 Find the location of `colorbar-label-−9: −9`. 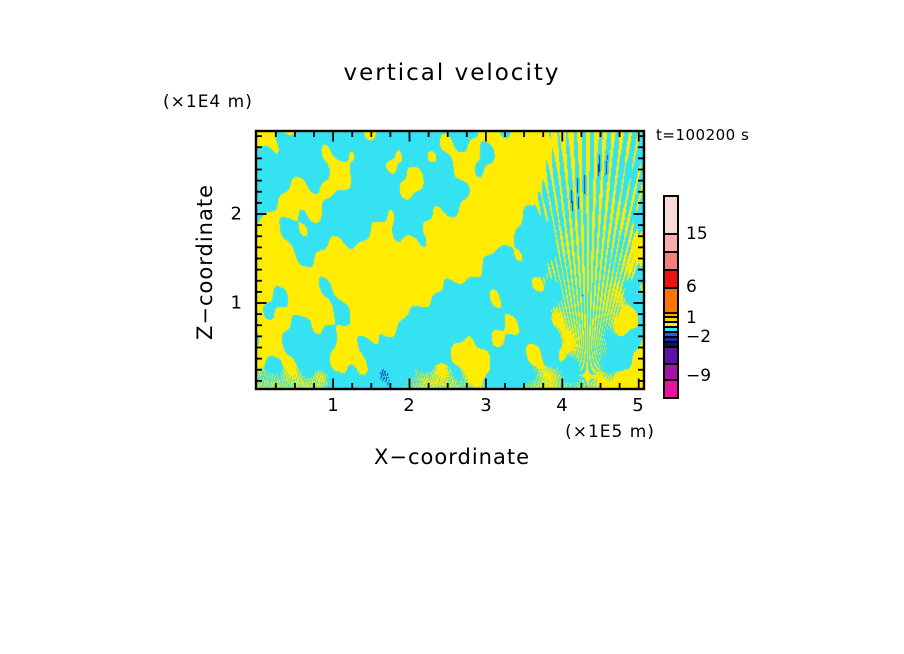

colorbar-label-−9: −9 is located at coordinates (699, 376).